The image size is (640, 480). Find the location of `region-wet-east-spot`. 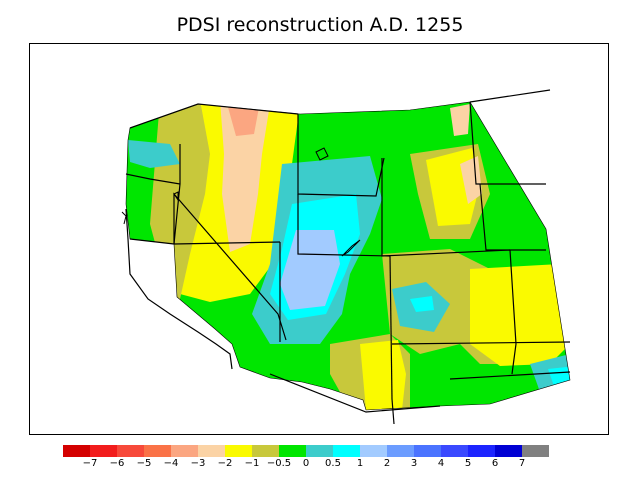

region-wet-east-spot is located at coordinates (422, 304).